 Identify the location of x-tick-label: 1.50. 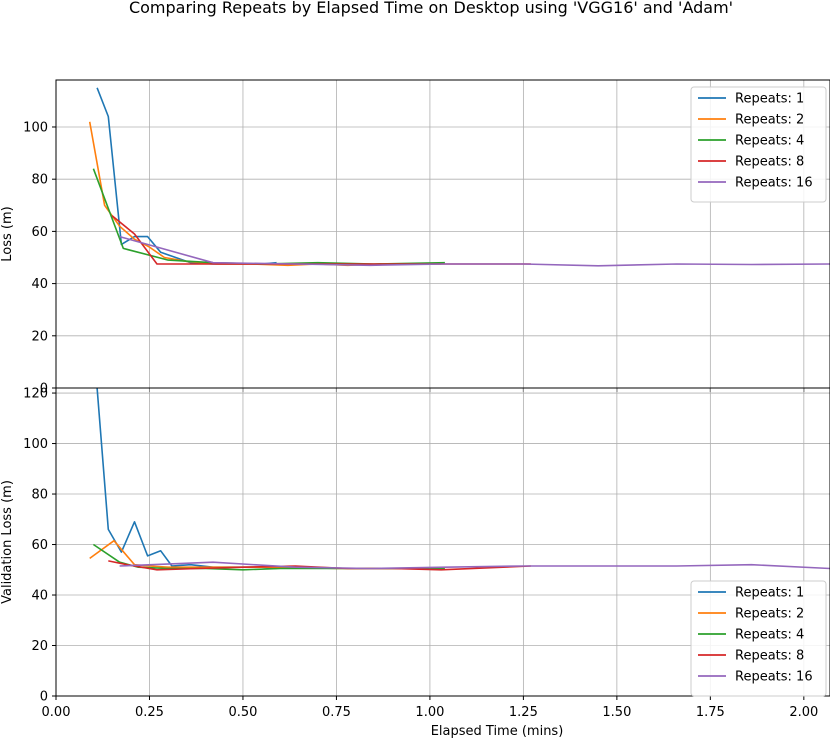
(616, 712).